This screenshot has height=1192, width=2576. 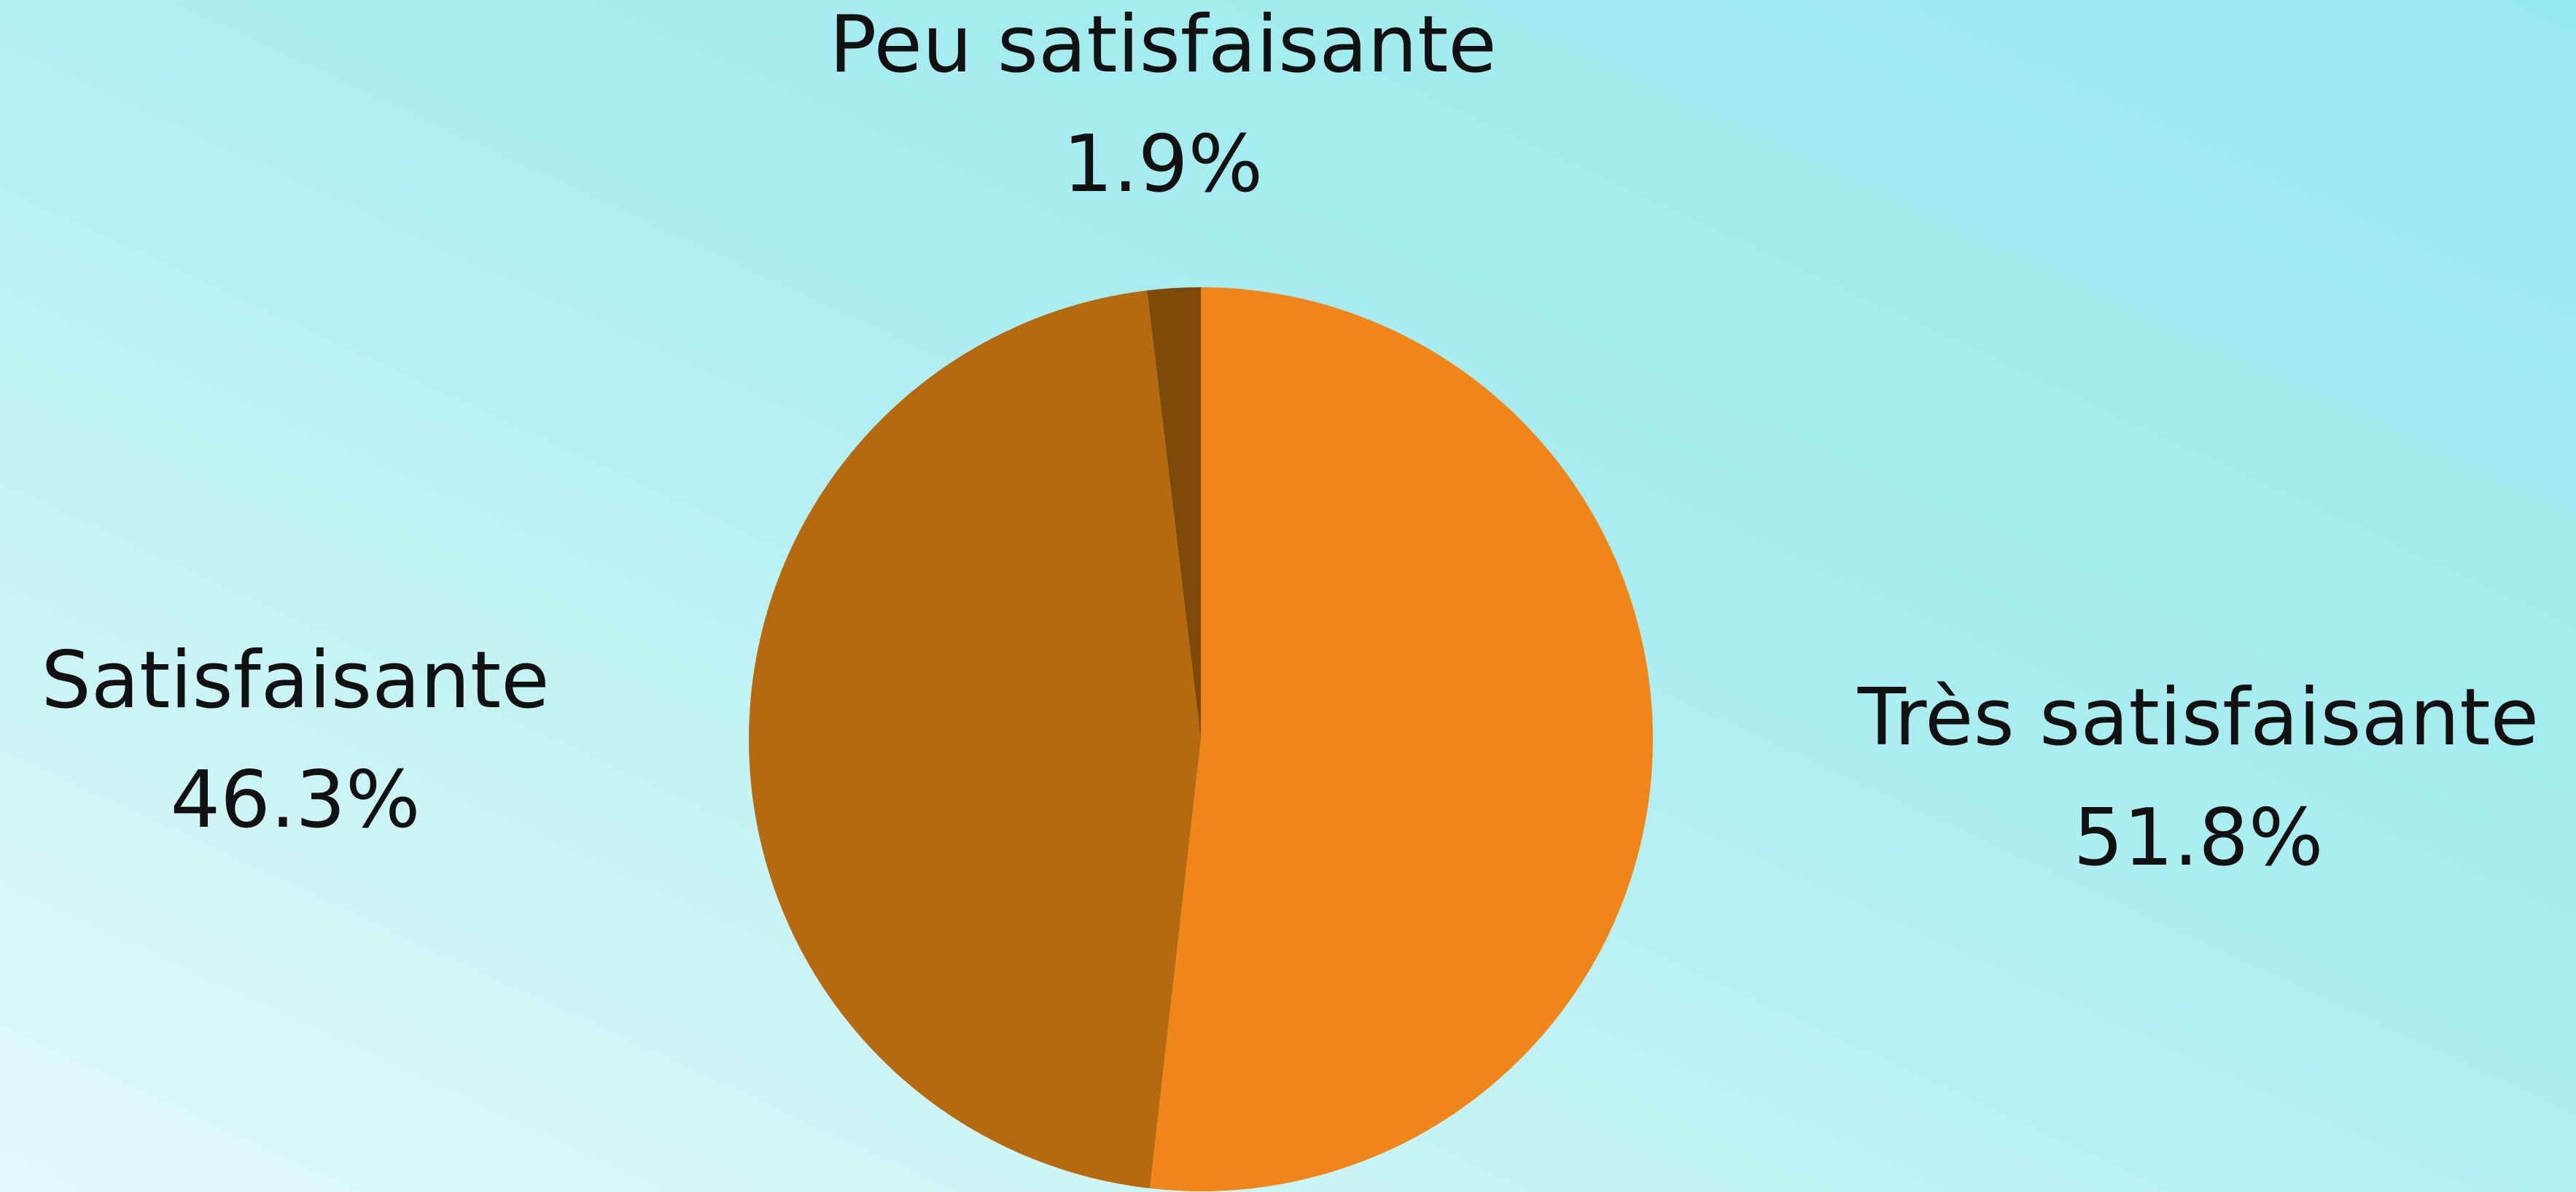 I want to click on slice-value-label: 51.8%, so click(x=2198, y=838).